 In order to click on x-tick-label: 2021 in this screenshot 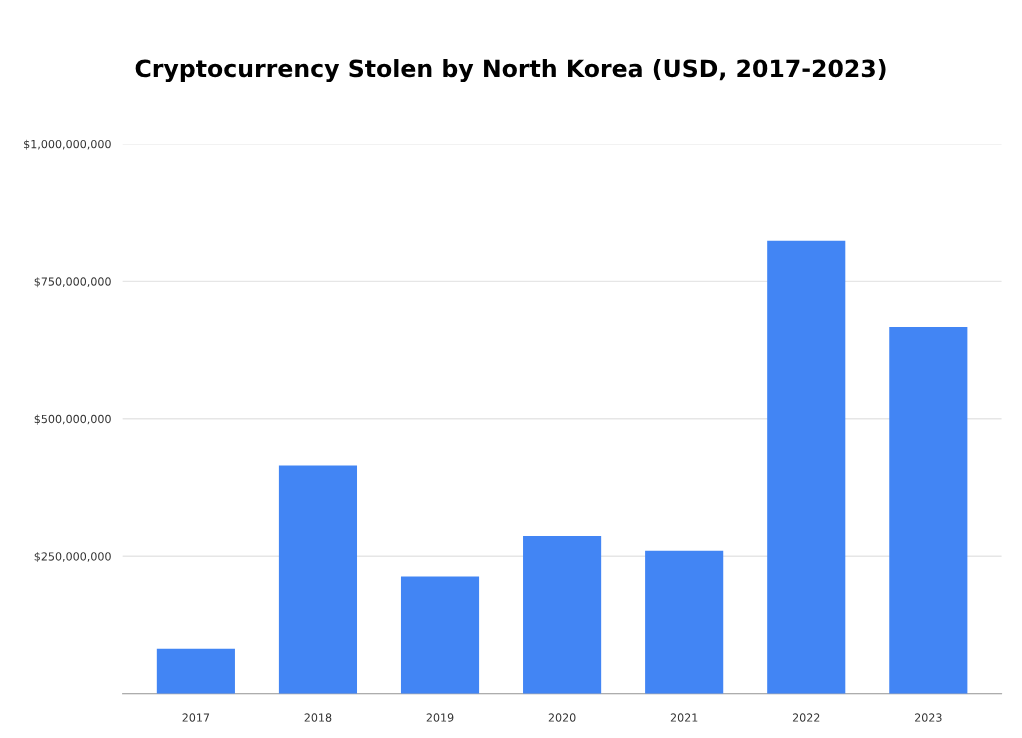, I will do `click(684, 717)`.